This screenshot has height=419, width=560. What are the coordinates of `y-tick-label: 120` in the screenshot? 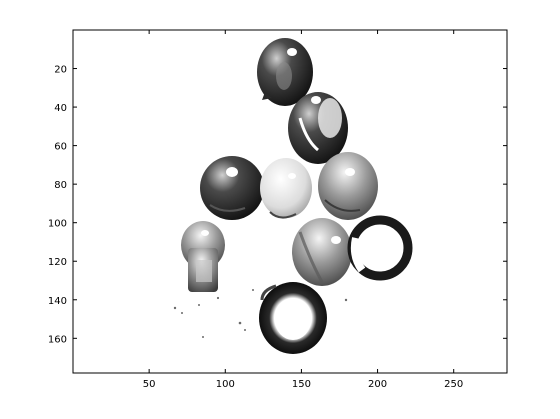 It's located at (57, 262).